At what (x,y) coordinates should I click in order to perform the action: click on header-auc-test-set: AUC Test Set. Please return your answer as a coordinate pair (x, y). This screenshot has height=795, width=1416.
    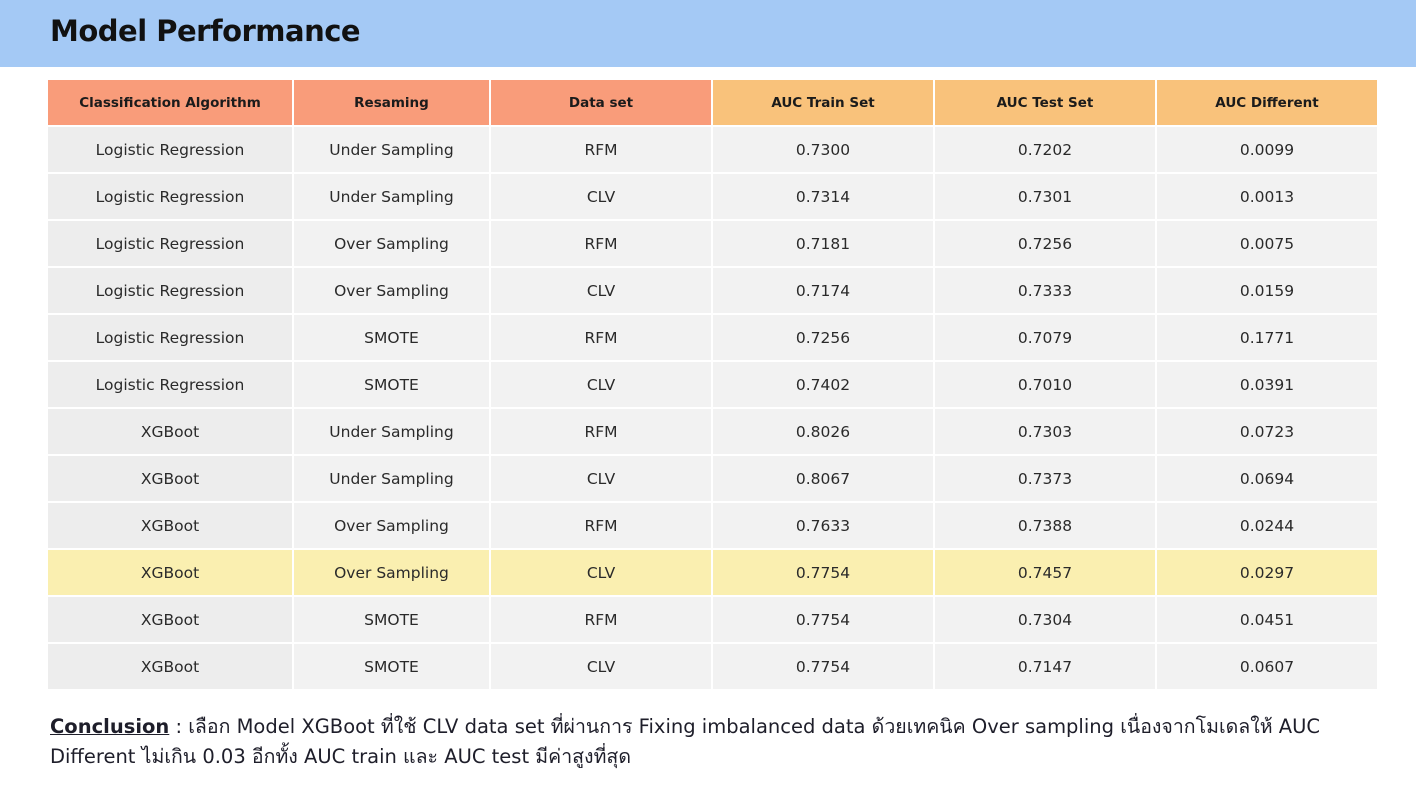
    Looking at the image, I should click on (1045, 102).